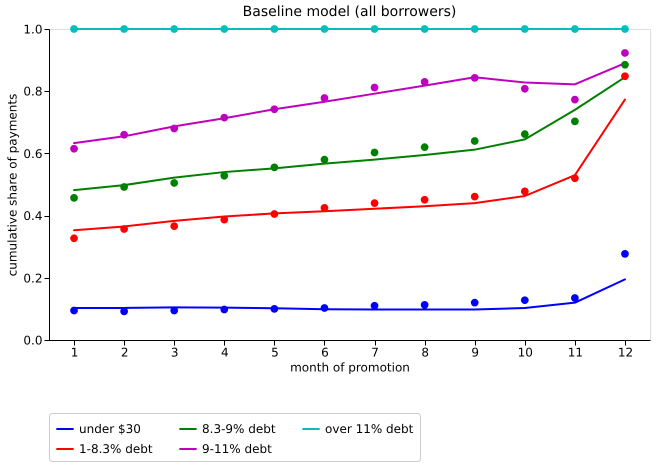  Describe the element at coordinates (32, 216) in the screenshot. I see `y-tick-label: 0.4` at that location.